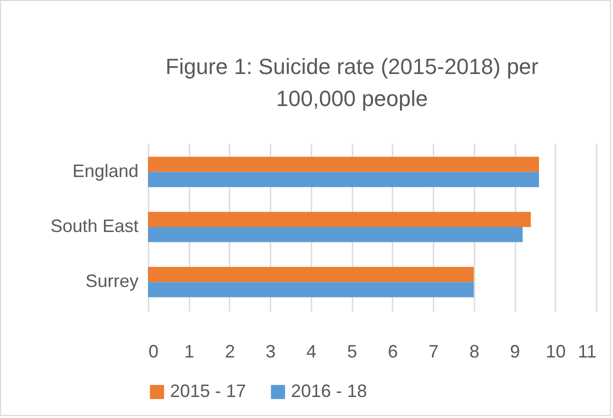  What do you see at coordinates (433, 352) in the screenshot?
I see `x-tick-label: 7` at bounding box center [433, 352].